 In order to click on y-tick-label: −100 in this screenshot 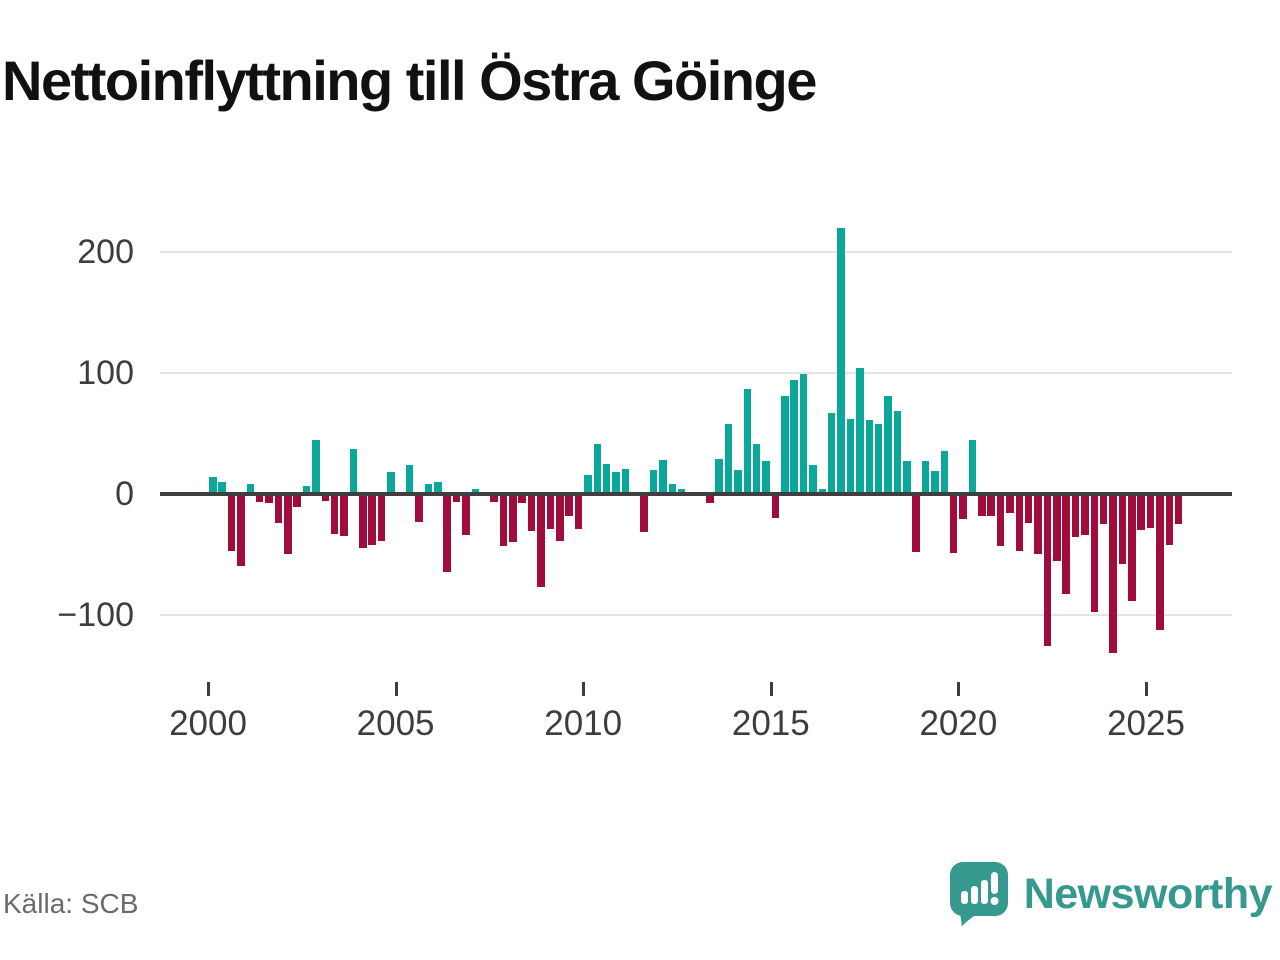, I will do `click(95, 614)`.